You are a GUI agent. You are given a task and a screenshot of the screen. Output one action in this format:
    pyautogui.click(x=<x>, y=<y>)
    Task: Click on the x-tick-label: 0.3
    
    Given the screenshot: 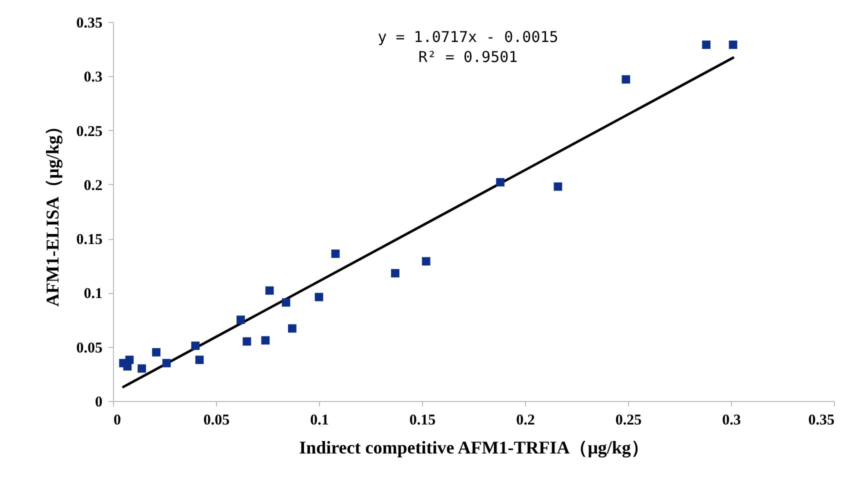 What is the action you would take?
    pyautogui.click(x=731, y=420)
    